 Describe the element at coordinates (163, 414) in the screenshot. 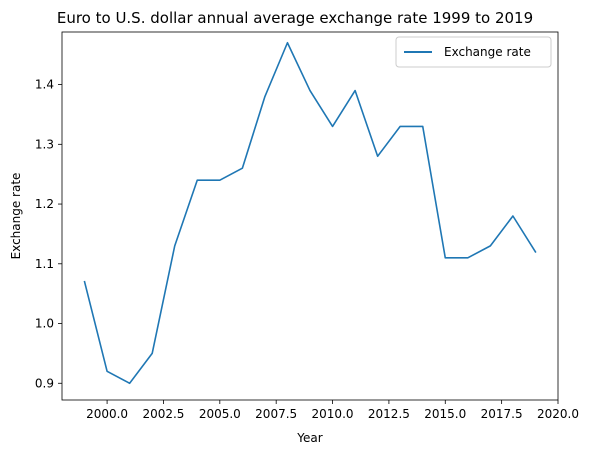

I see `x-tick-label: 2002.5` at that location.